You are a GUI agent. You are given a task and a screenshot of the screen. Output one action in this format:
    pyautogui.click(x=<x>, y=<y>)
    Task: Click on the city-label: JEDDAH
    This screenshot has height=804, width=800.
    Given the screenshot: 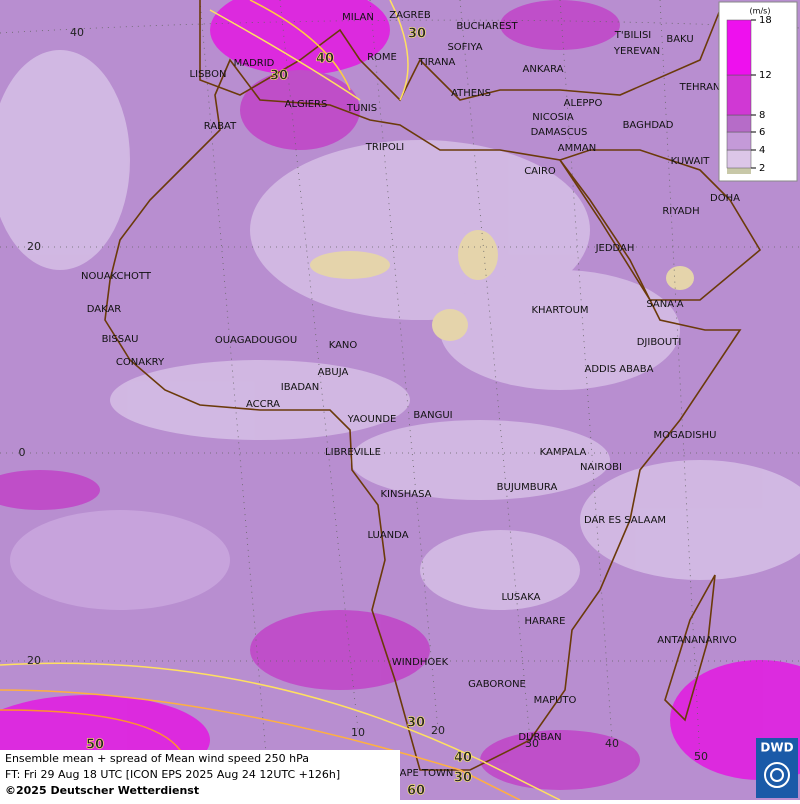 What is the action you would take?
    pyautogui.click(x=615, y=248)
    